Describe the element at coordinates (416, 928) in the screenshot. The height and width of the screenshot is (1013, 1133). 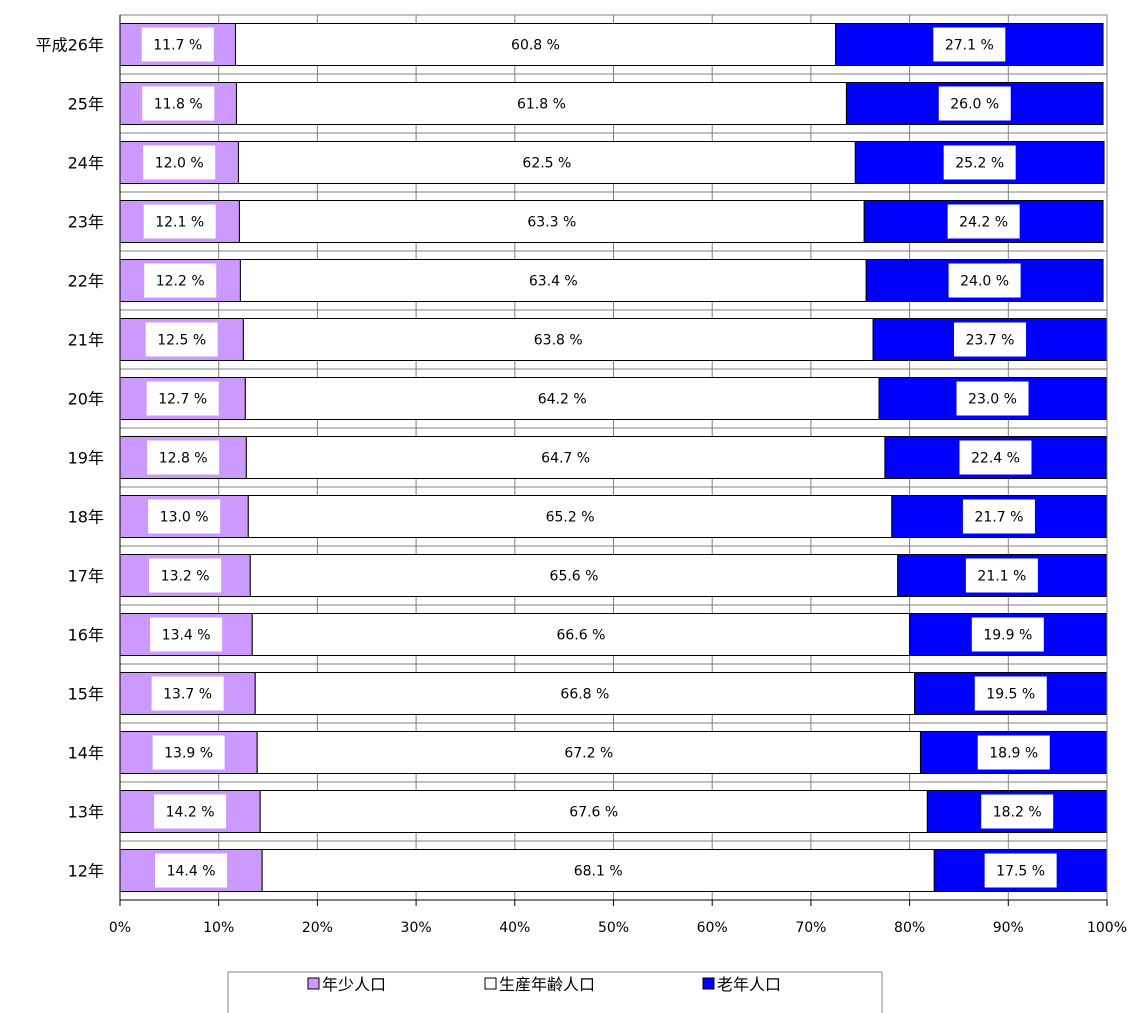
I see `x-tick-label: 30%` at that location.